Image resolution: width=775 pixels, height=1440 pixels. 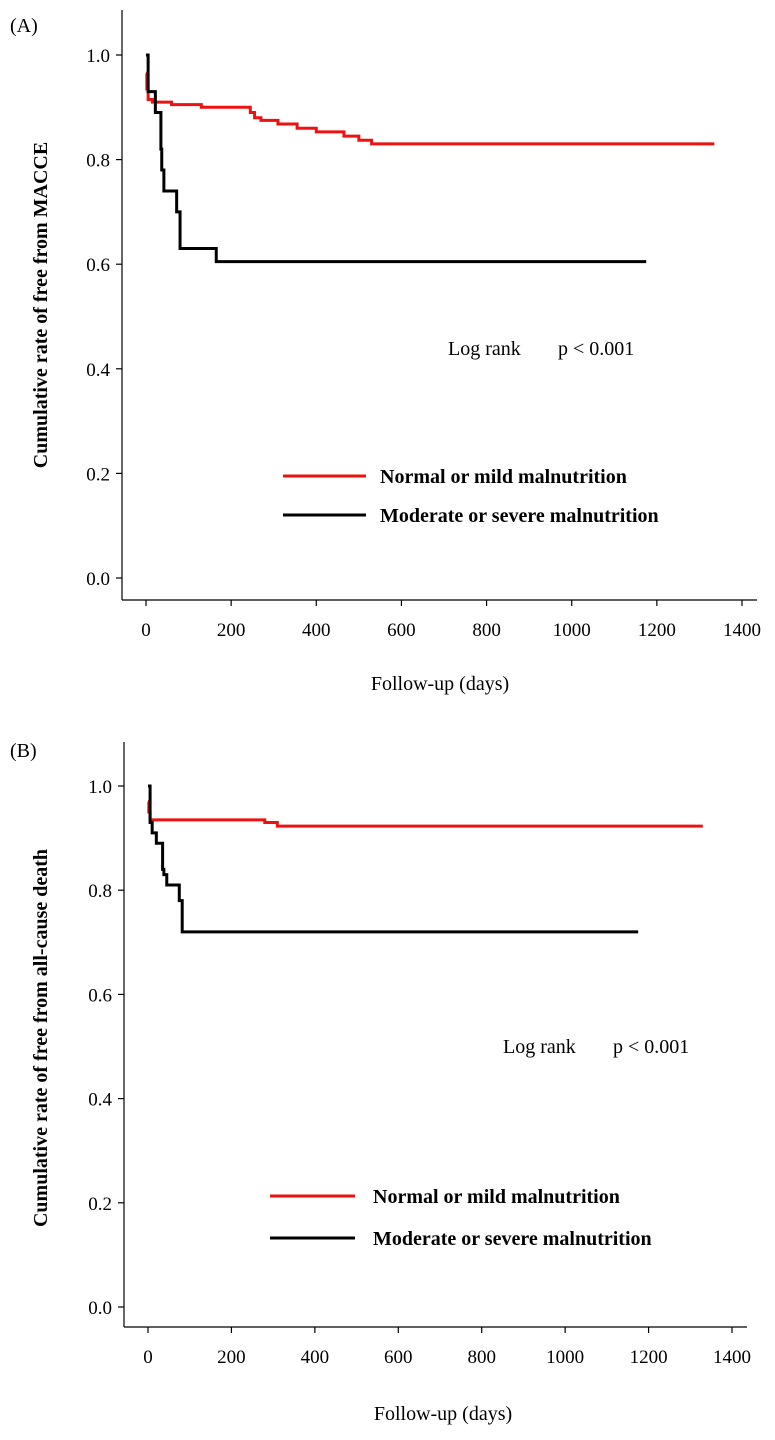 I want to click on panel-label: (B), so click(x=23, y=751).